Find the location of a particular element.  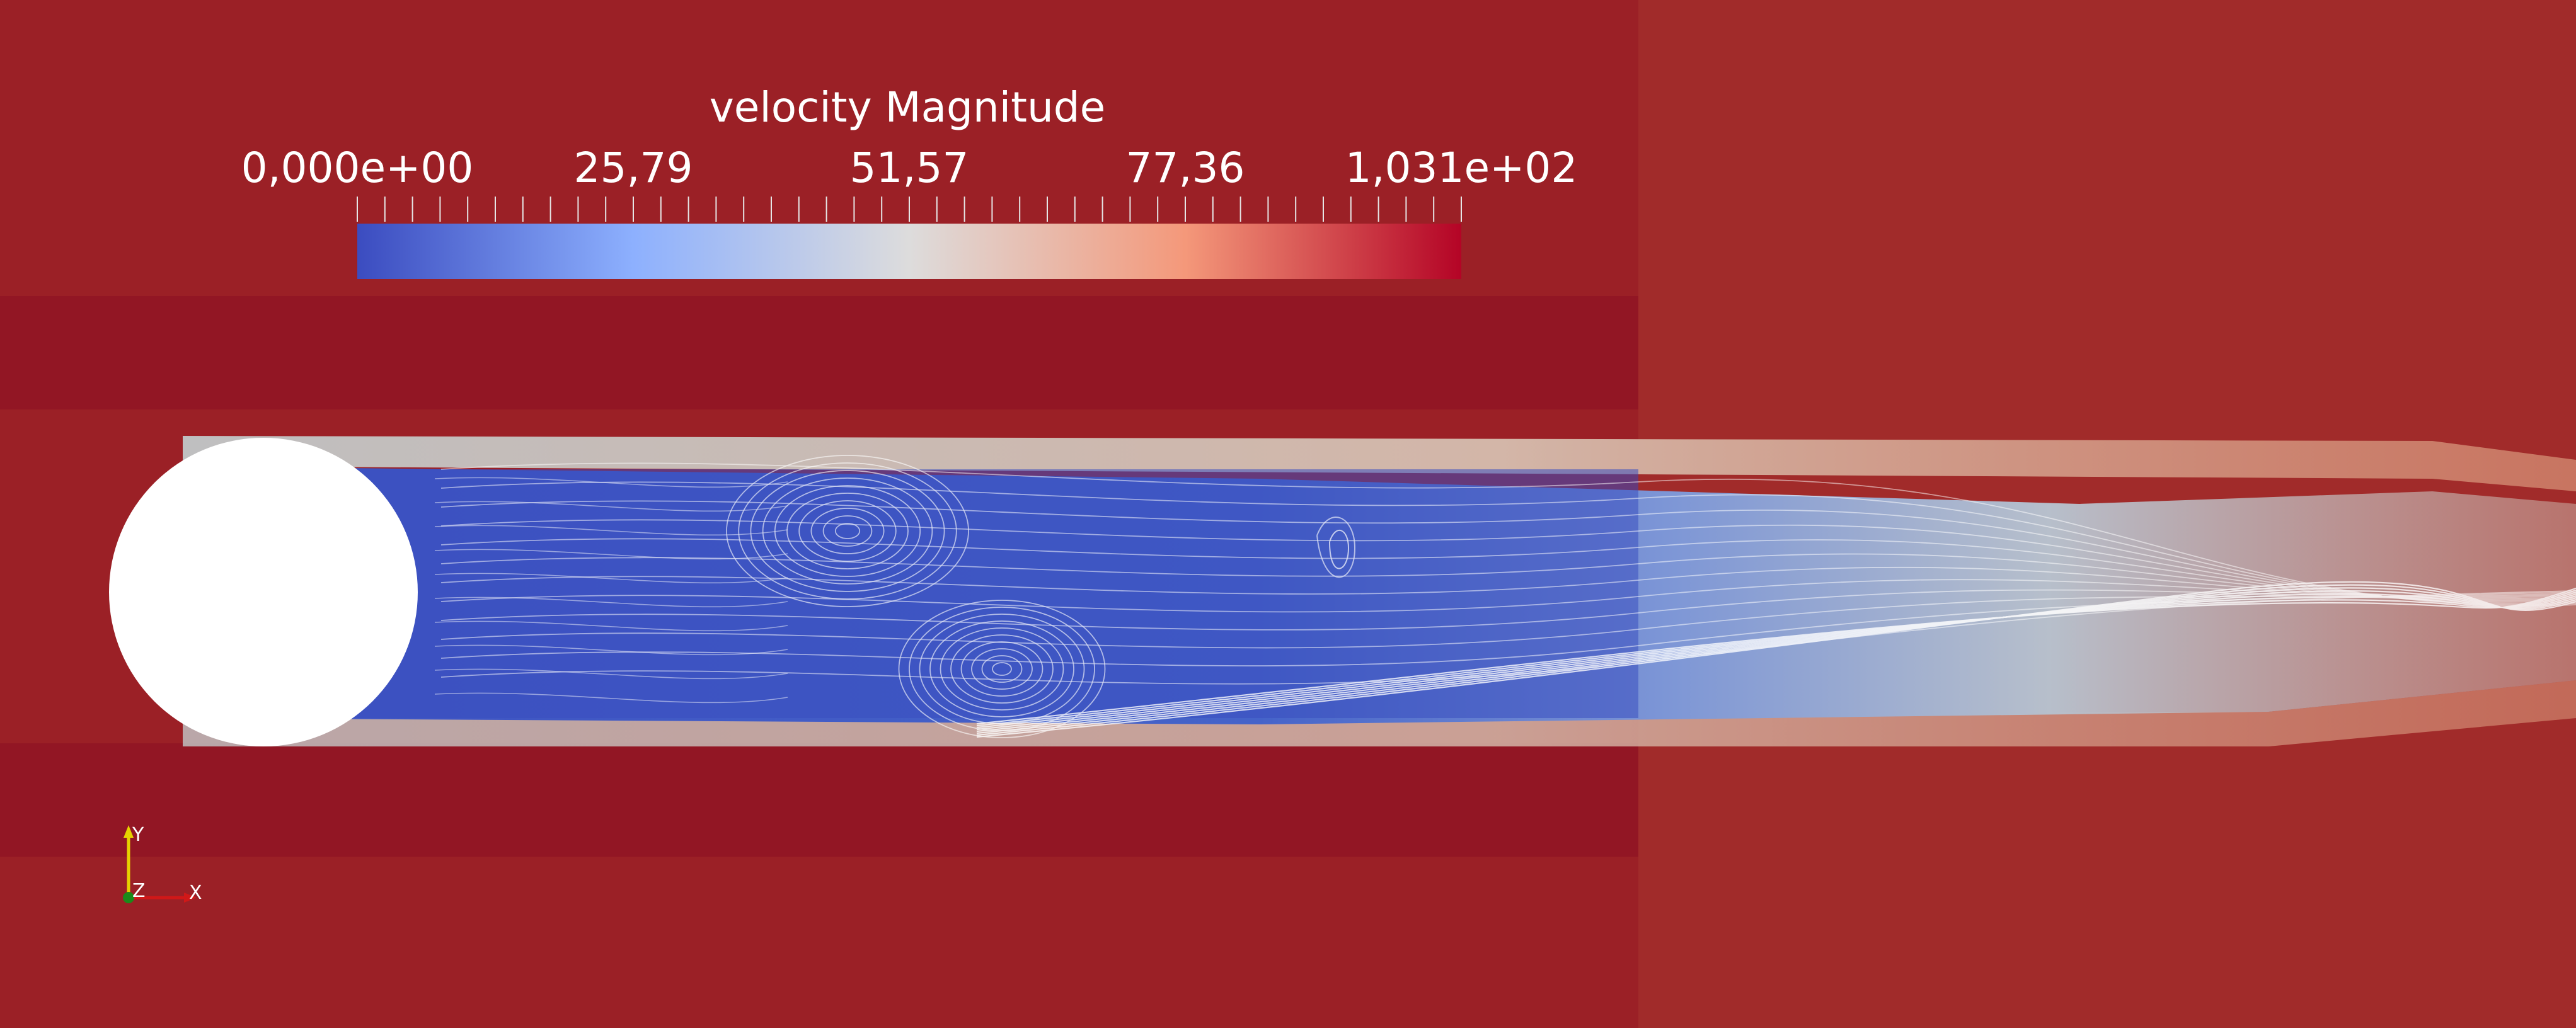

shear-layer-top is located at coordinates (1379, 463).